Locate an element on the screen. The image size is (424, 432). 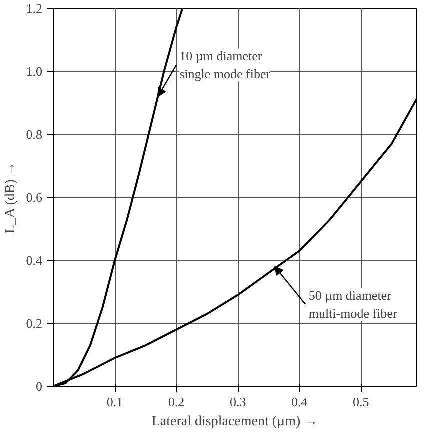
y-tick-label: 1.2 is located at coordinates (34, 8).